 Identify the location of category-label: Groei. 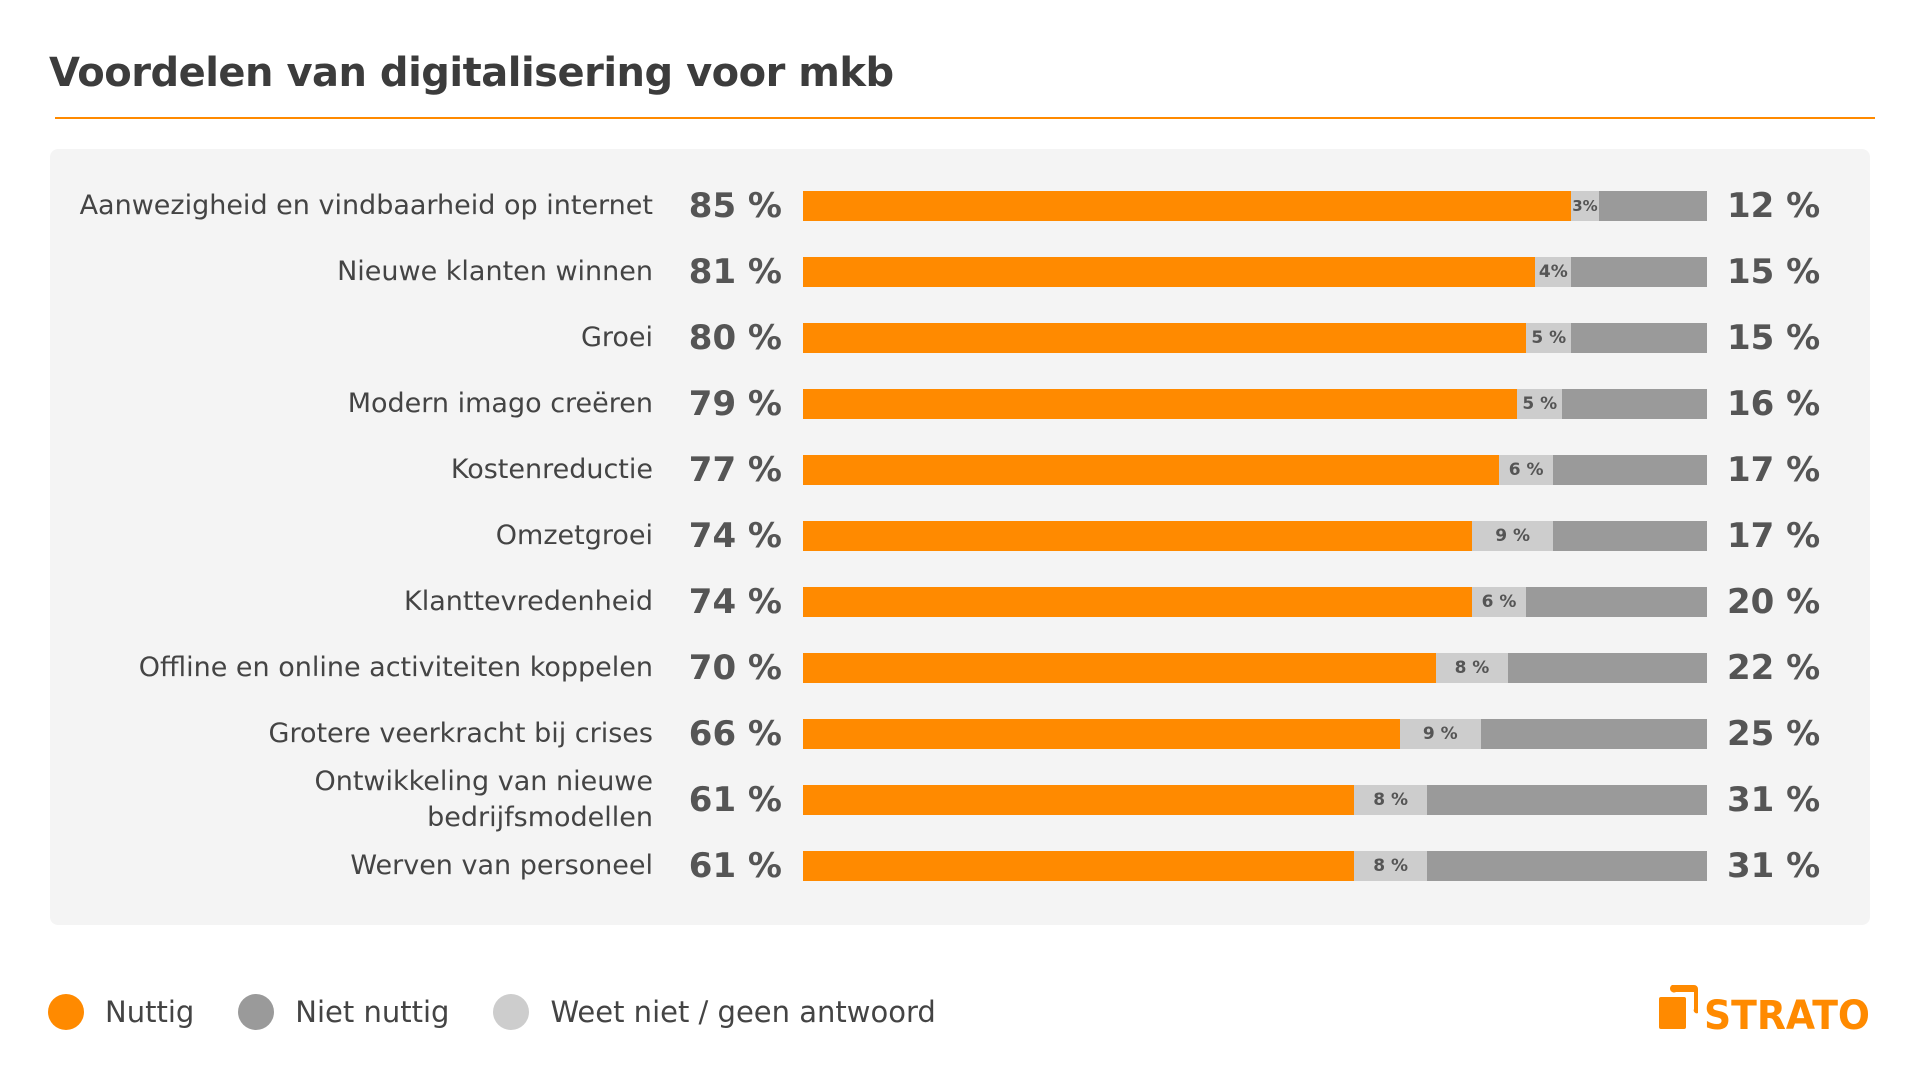
(616, 337).